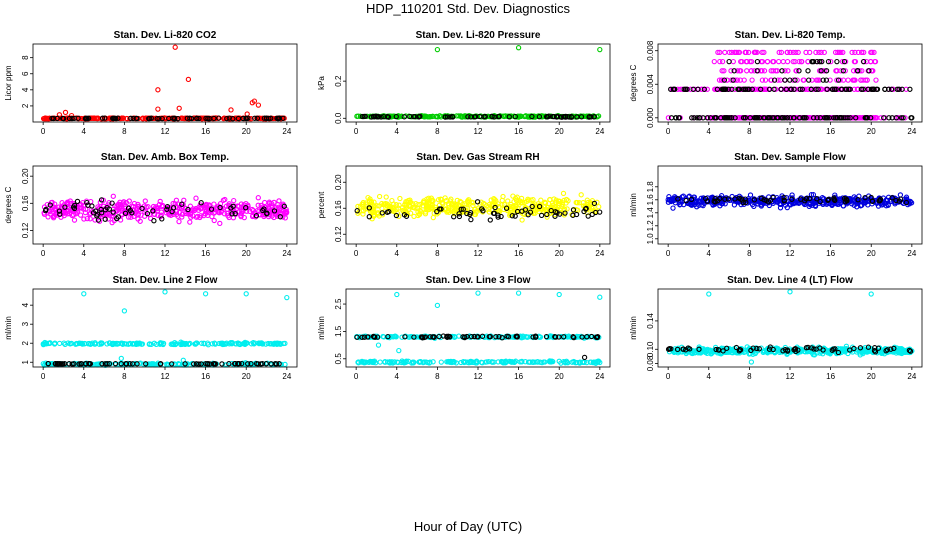 This screenshot has height=540, width=936. Describe the element at coordinates (397, 131) in the screenshot. I see `x-tick-label: 4` at that location.